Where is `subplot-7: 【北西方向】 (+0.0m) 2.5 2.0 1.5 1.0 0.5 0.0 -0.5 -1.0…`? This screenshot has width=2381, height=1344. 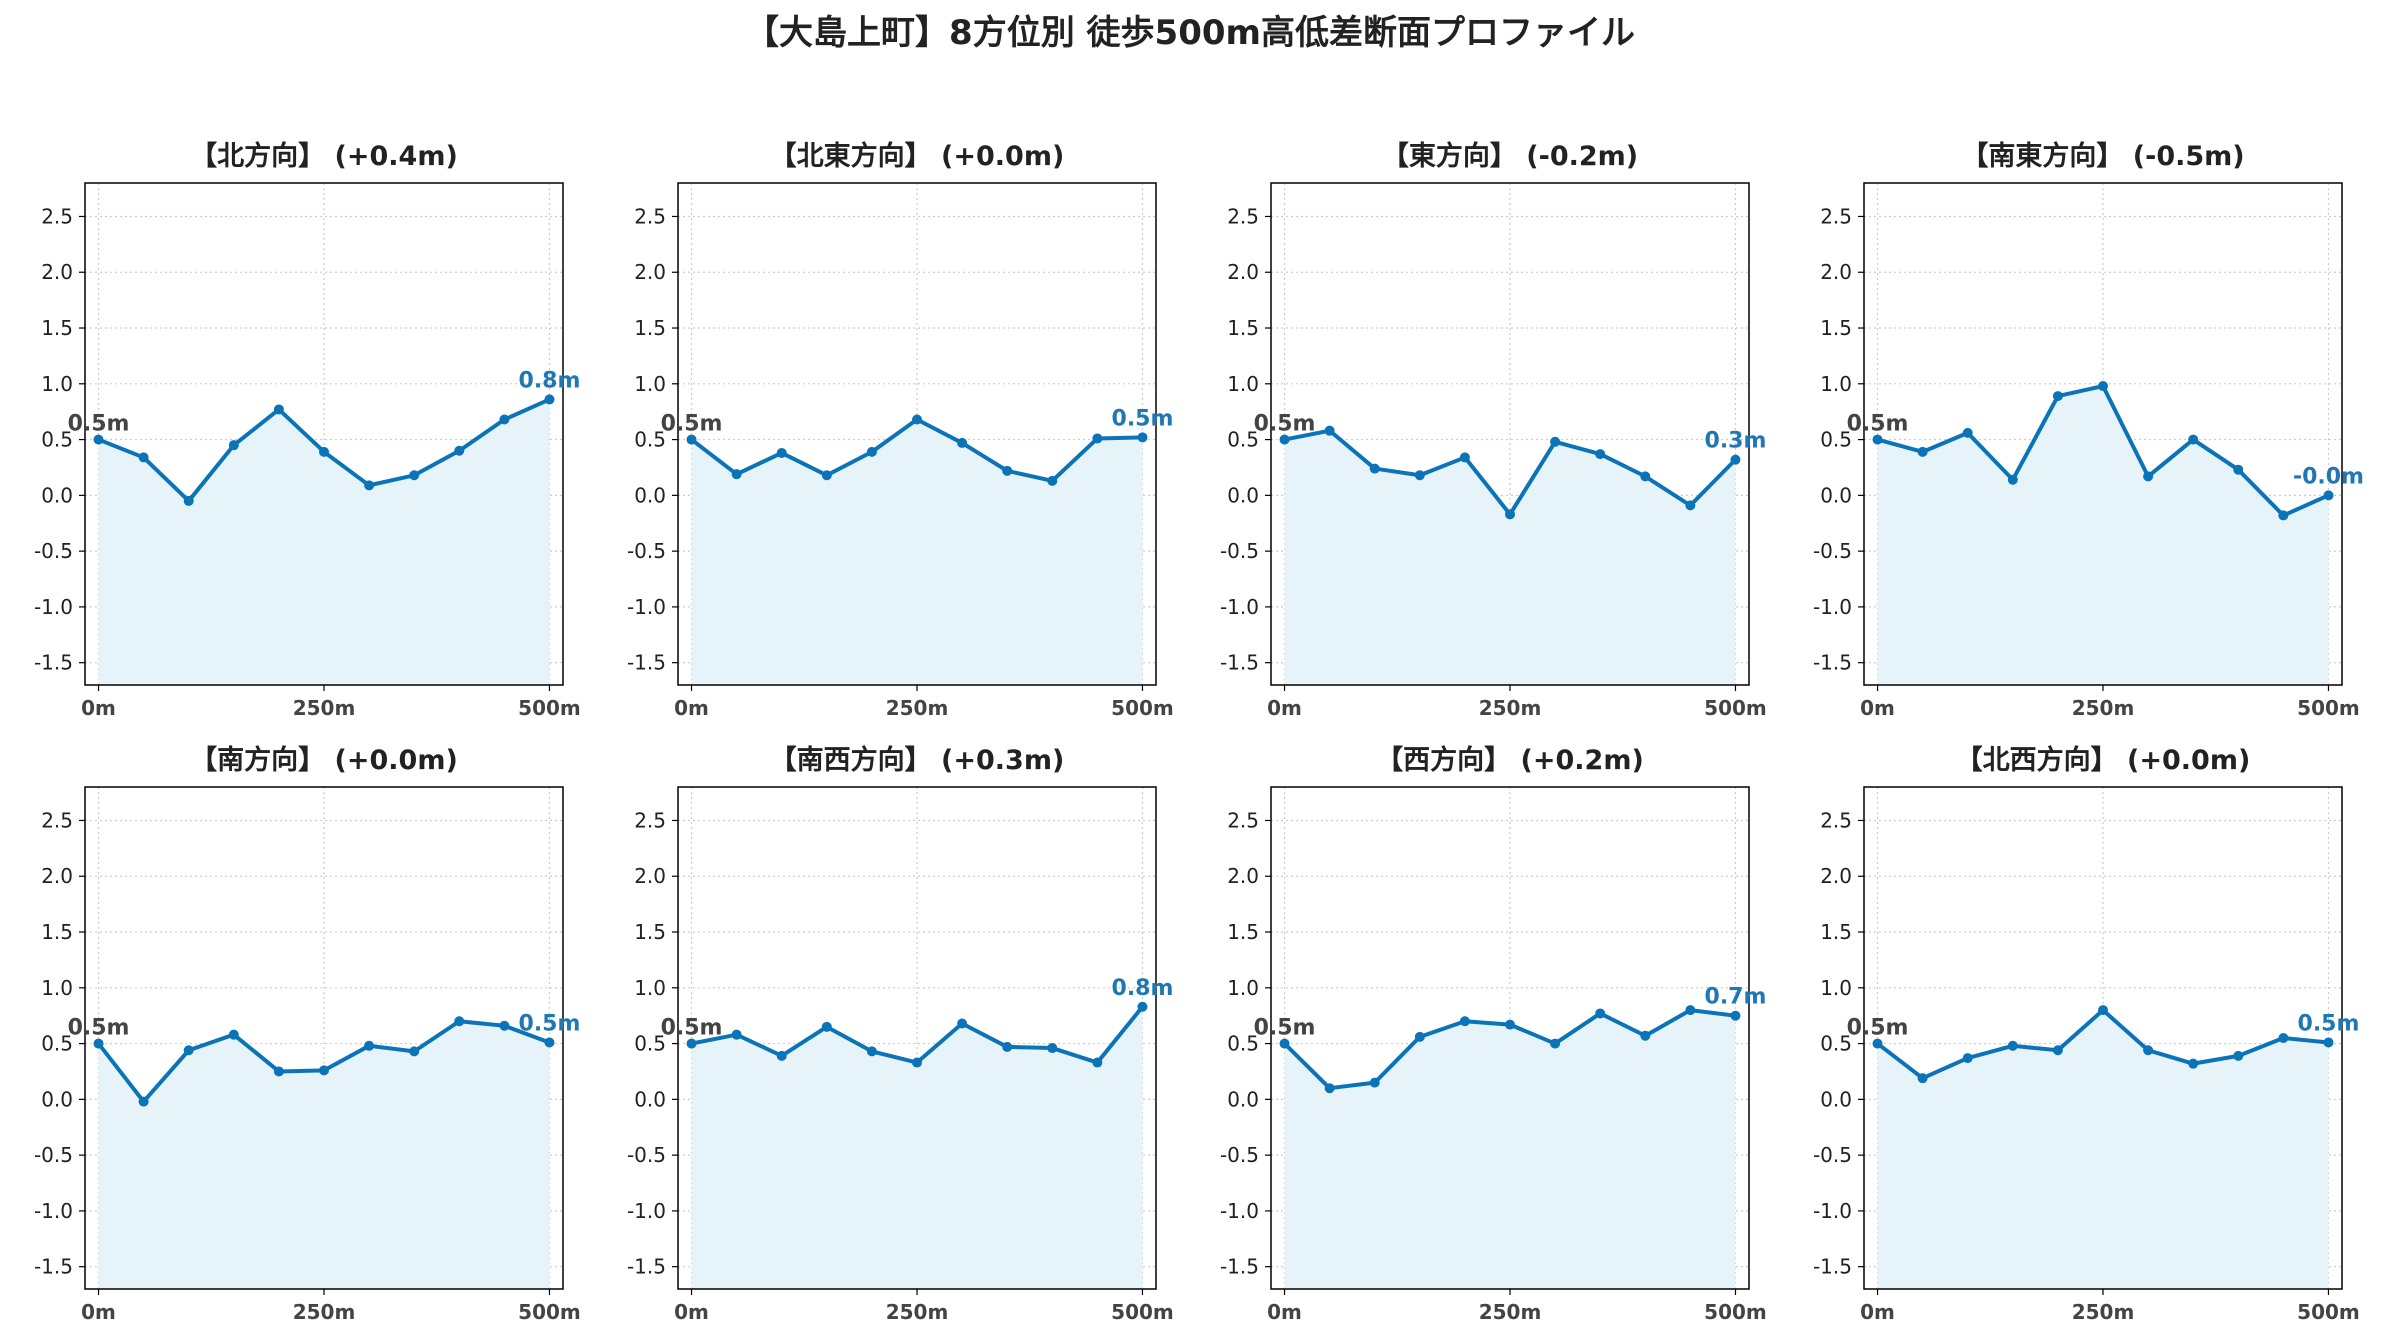 subplot-7: 【北西方向】 (+0.0m) 2.5 2.0 1.5 1.0 0.5 0.0 -0.5 -1.0… is located at coordinates (2086, 1034).